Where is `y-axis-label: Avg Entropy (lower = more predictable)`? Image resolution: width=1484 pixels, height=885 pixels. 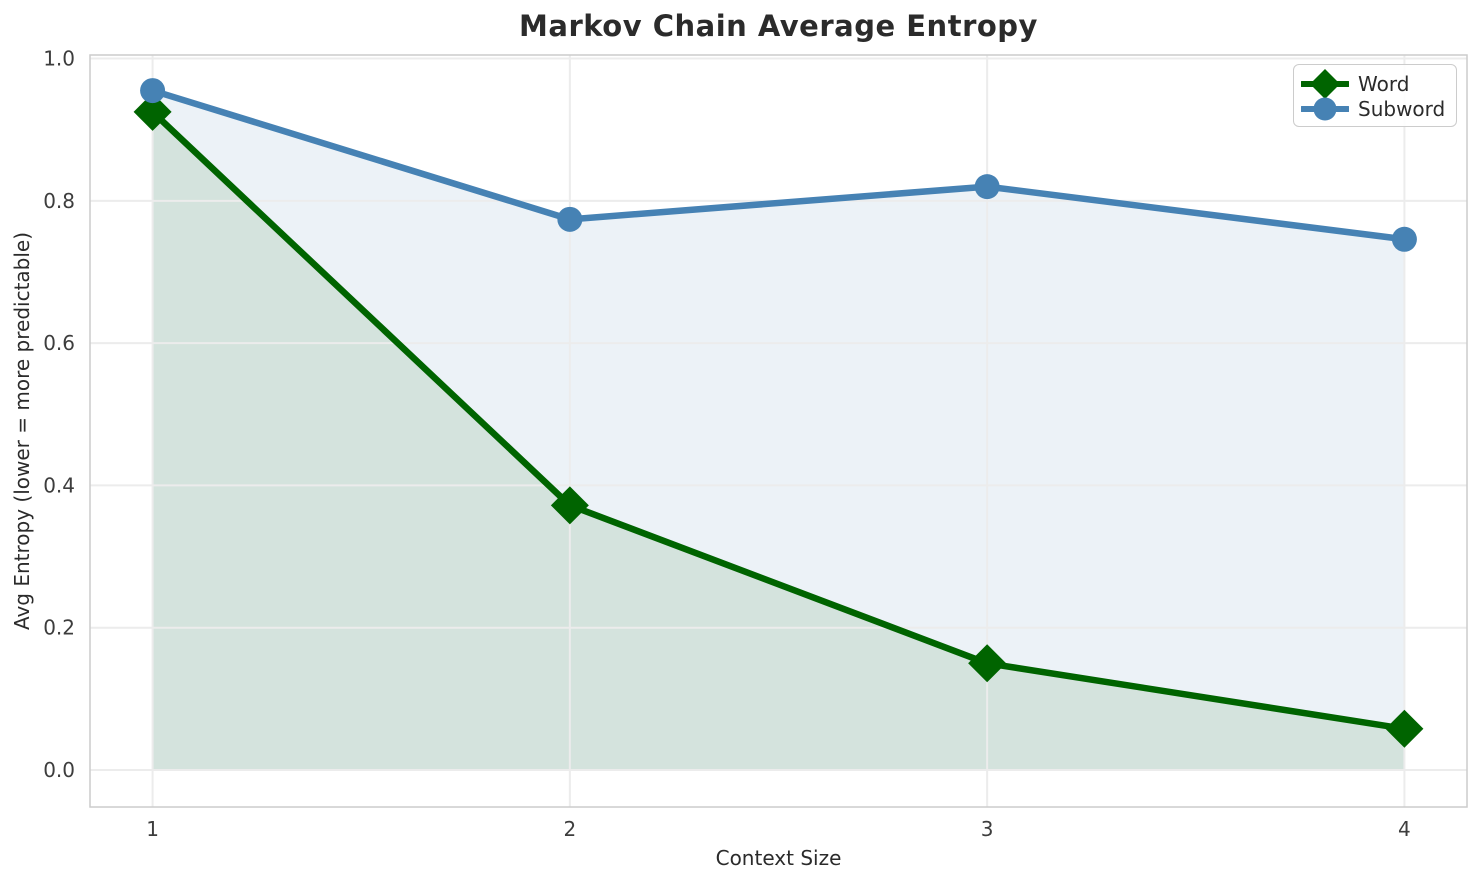
y-axis-label: Avg Entropy (lower = more predictable) is located at coordinates (22, 431).